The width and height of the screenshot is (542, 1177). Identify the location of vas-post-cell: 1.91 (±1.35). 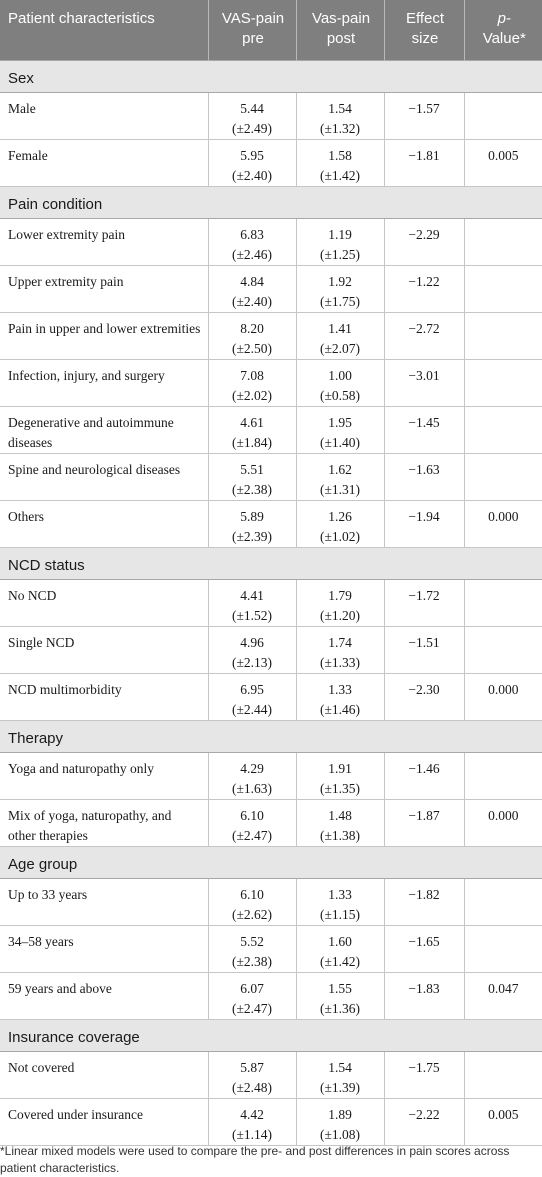
(340, 776).